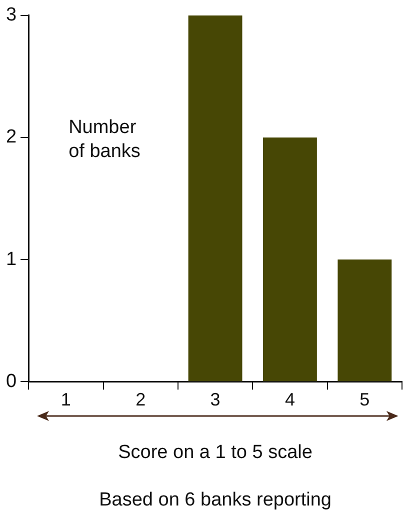 The height and width of the screenshot is (514, 414). I want to click on x-axis-title: Score on a 1 to 5 scale, so click(215, 452).